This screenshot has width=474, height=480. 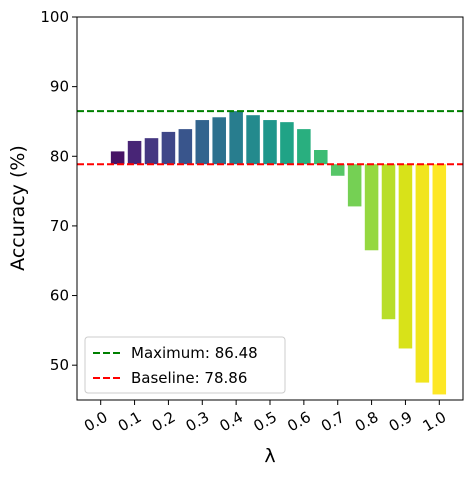 I want to click on x-tick-label: 0.1, so click(x=130, y=422).